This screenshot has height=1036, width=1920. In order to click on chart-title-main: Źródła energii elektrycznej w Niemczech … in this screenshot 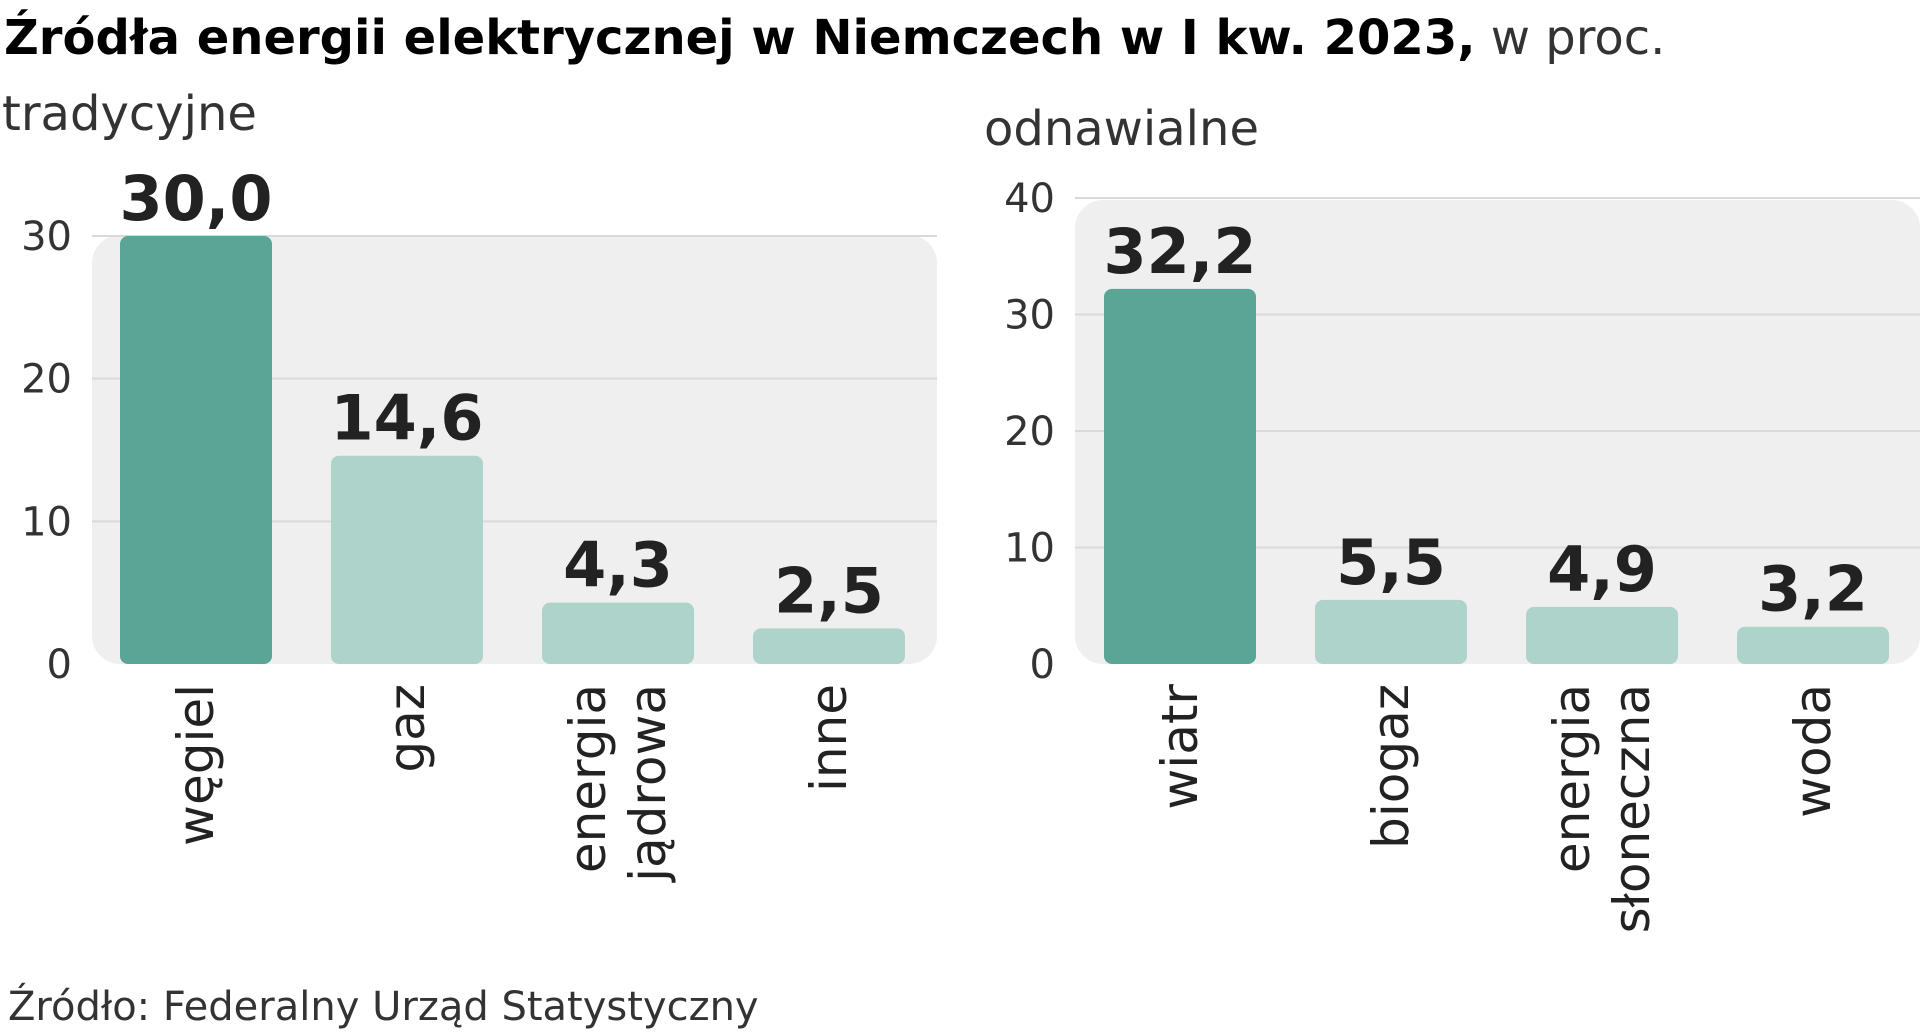, I will do `click(739, 37)`.